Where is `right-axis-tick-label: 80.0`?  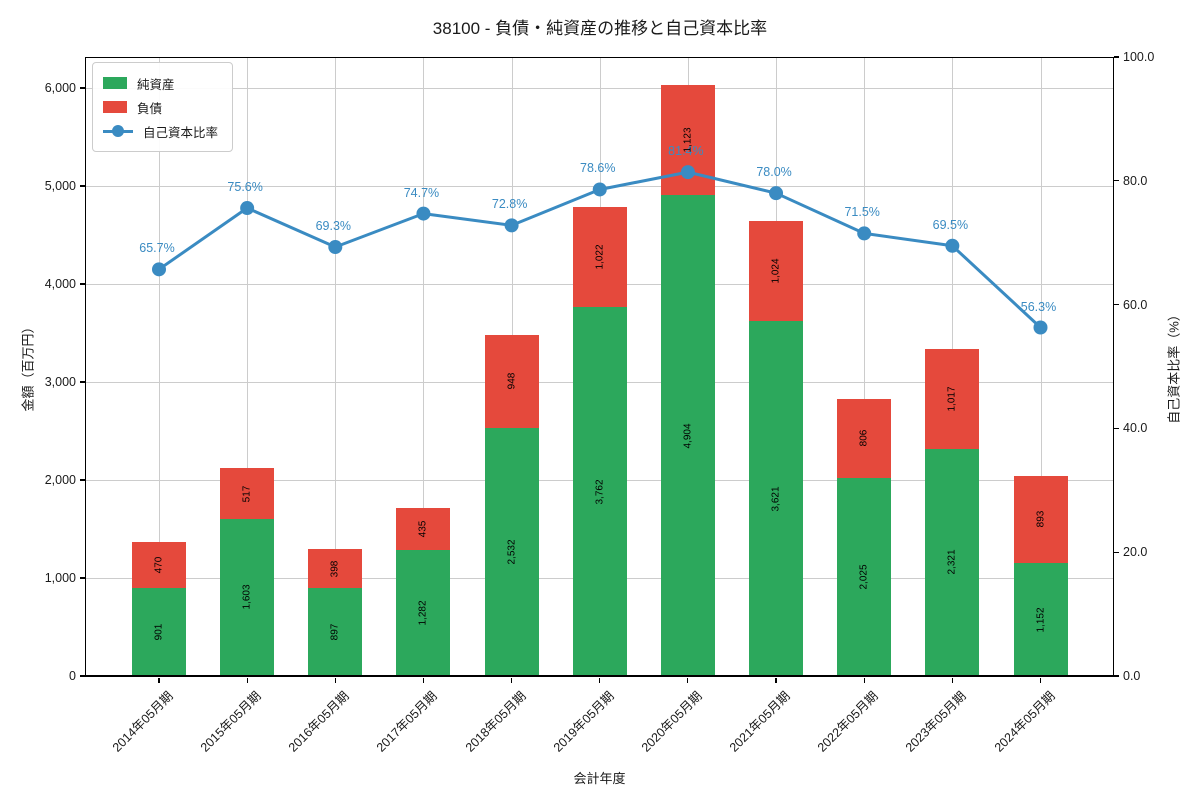 right-axis-tick-label: 80.0 is located at coordinates (1135, 180).